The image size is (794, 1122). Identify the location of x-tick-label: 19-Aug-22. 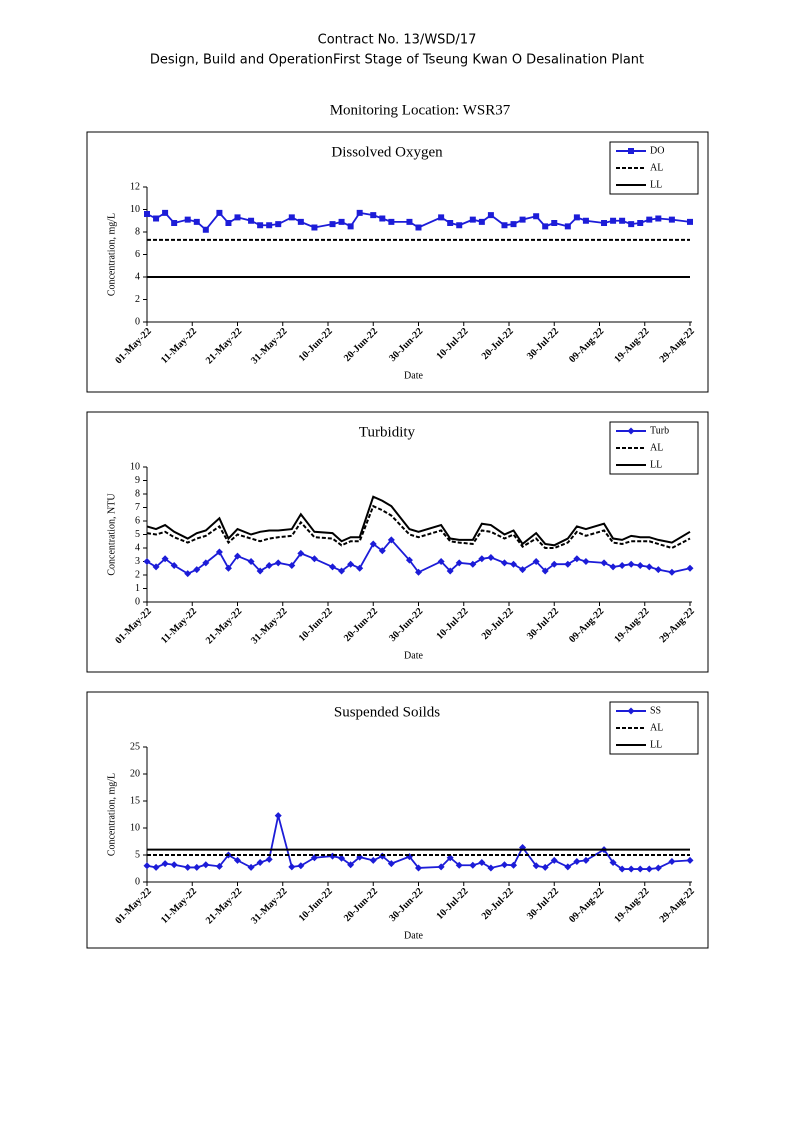
(631, 625).